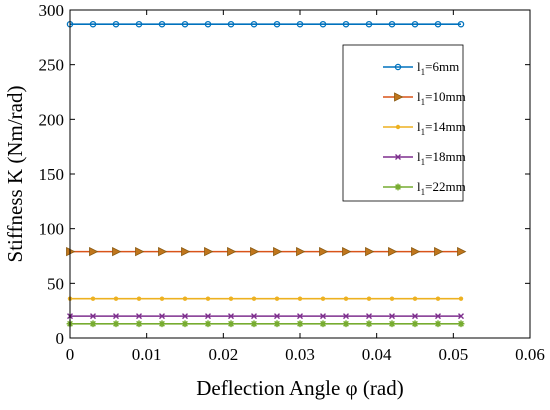 Image resolution: width=550 pixels, height=410 pixels. I want to click on x-tick-label: 0.02, so click(223, 354).